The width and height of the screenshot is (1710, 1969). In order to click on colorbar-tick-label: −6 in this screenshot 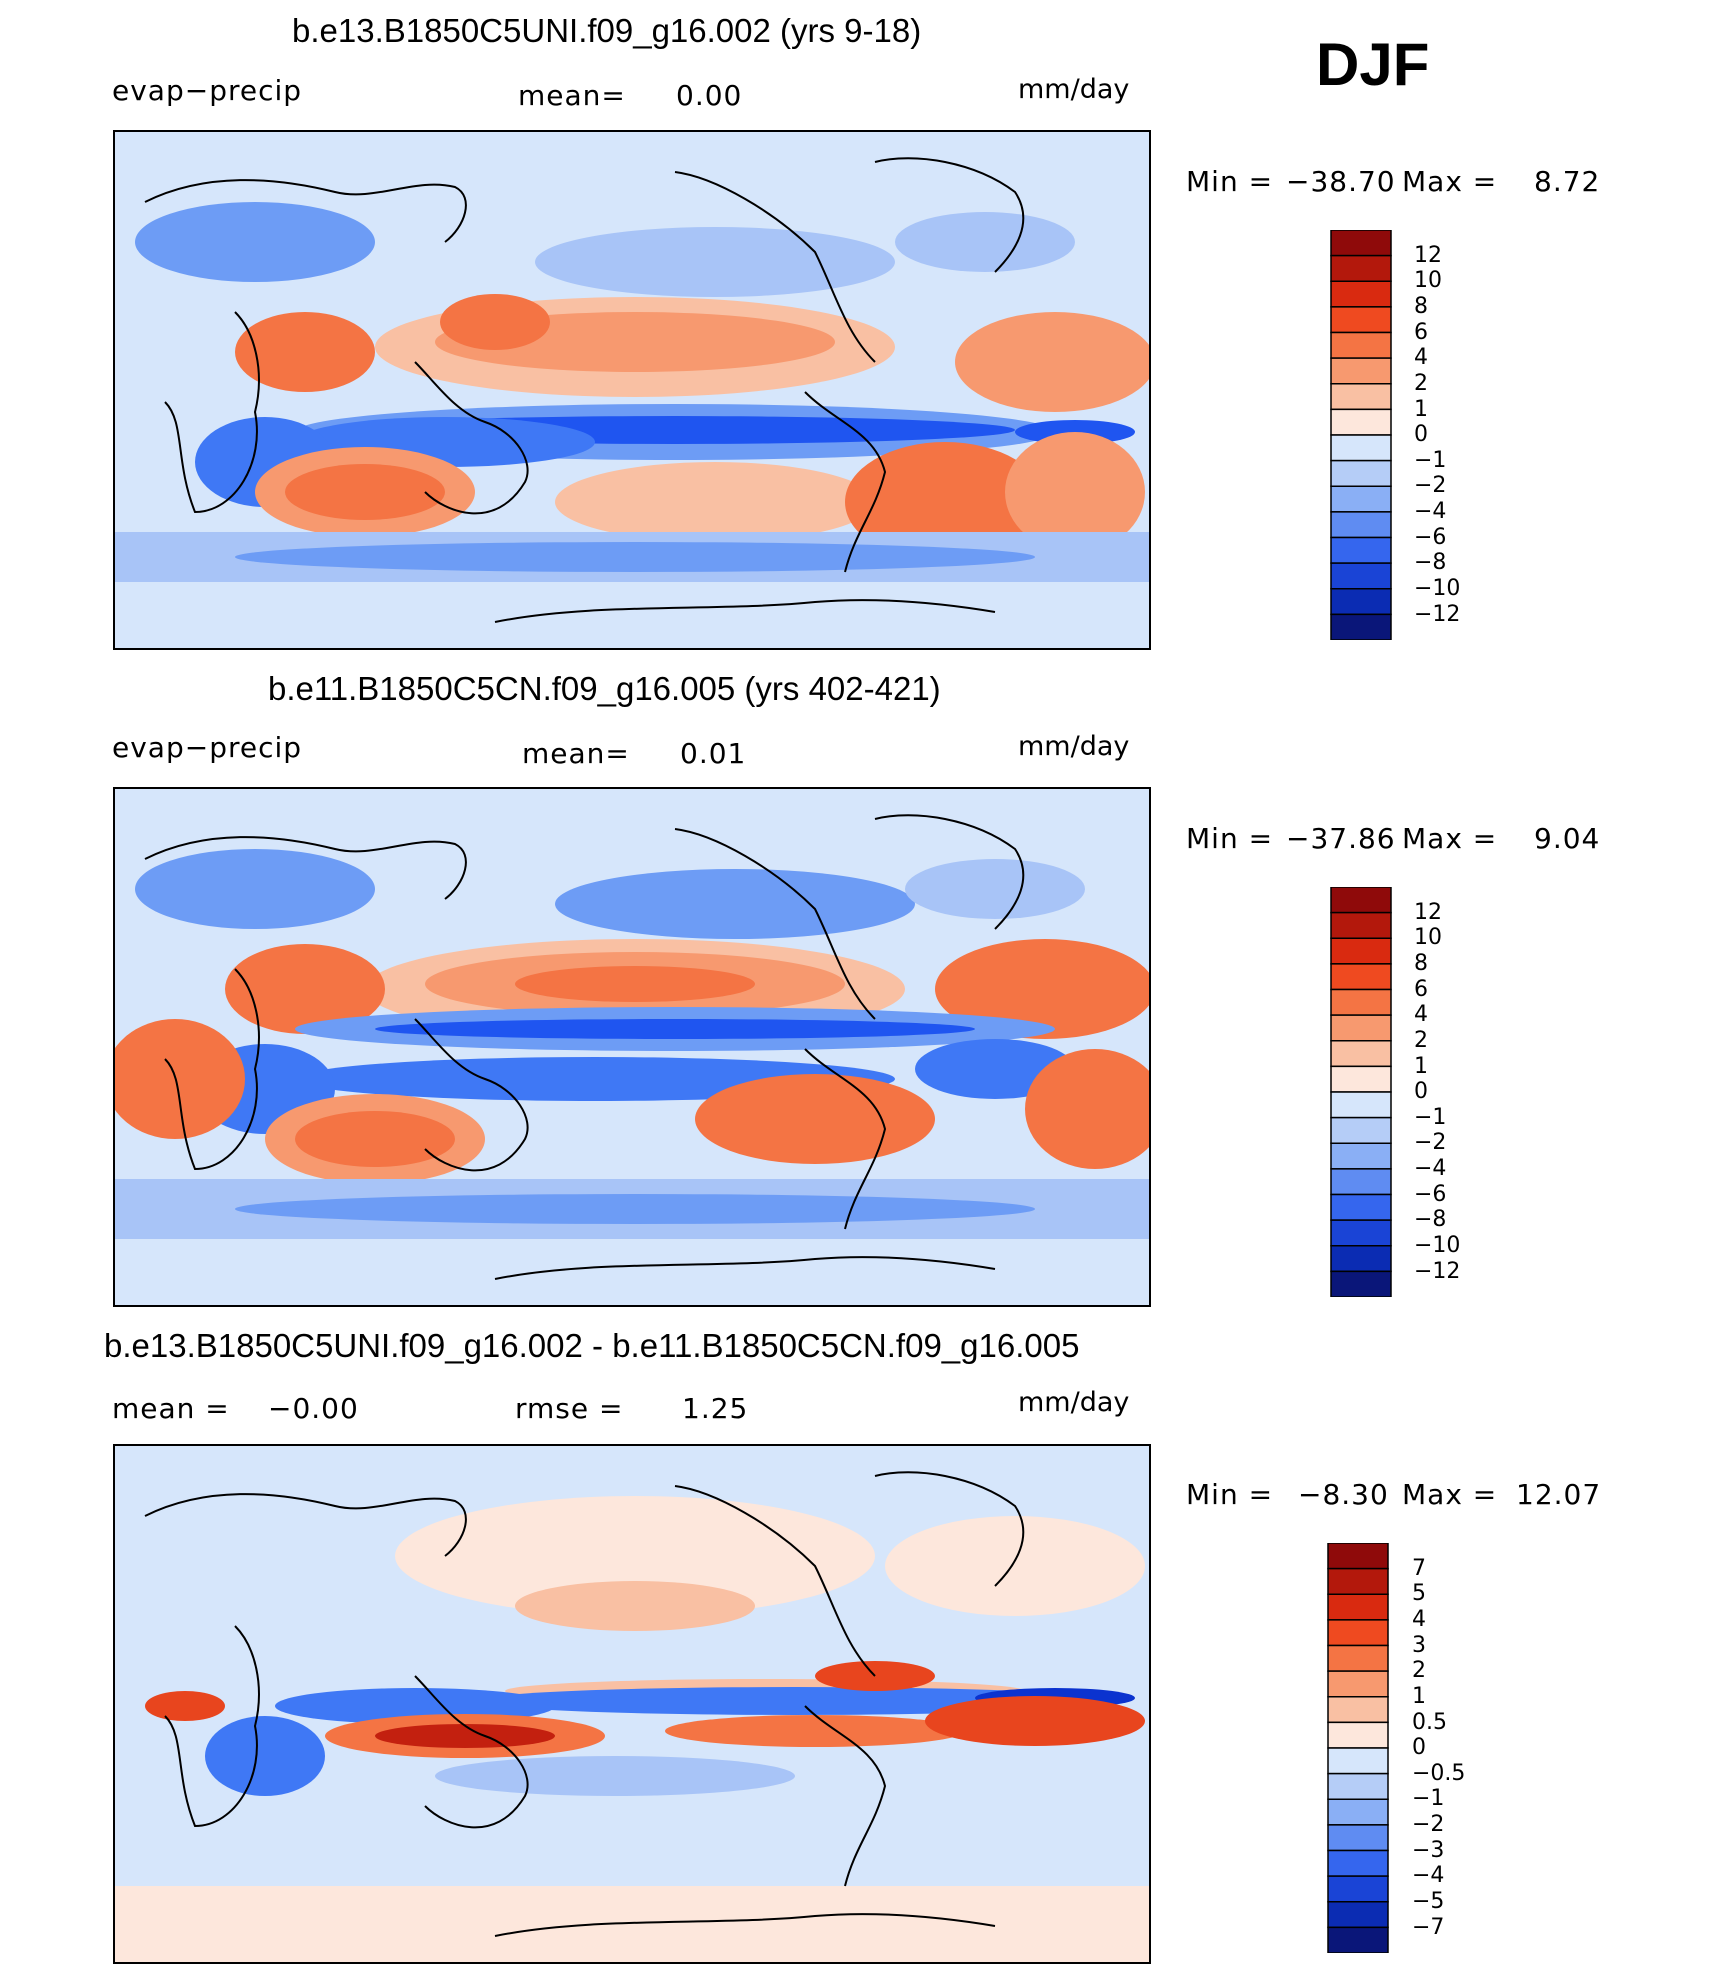, I will do `click(1430, 537)`.